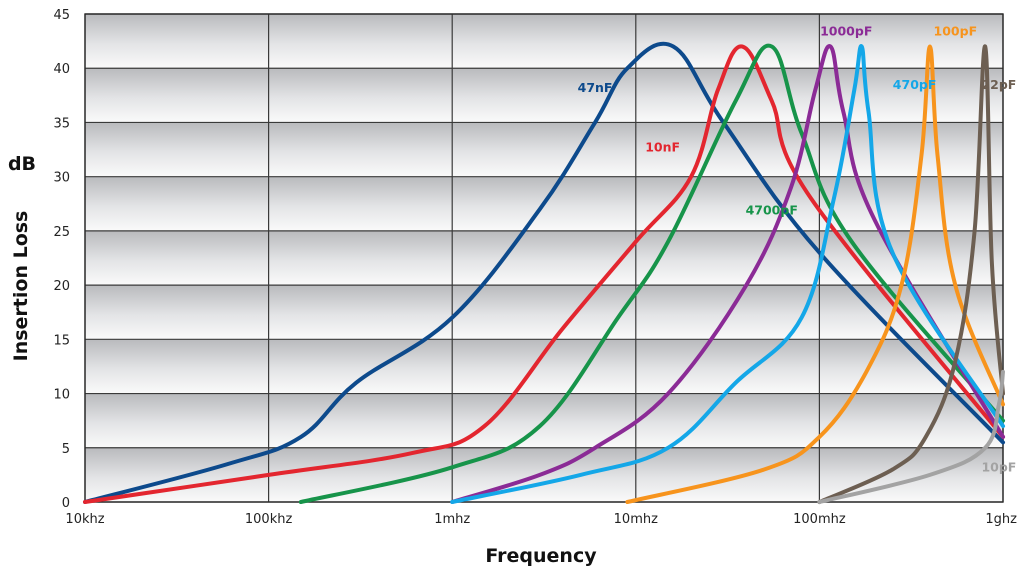 The height and width of the screenshot is (574, 1020). I want to click on x-axis-title: Frequency, so click(541, 556).